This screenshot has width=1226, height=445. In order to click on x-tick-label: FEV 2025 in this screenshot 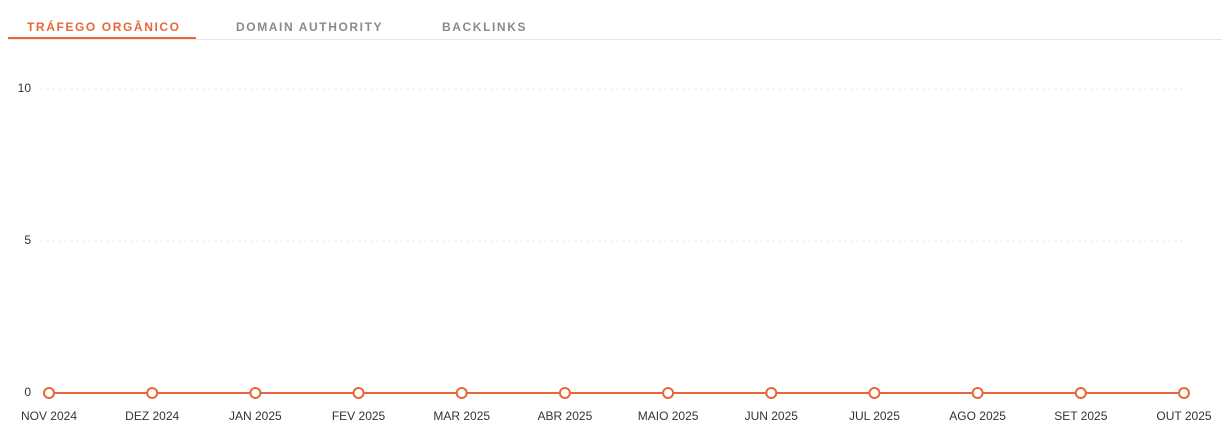, I will do `click(359, 416)`.